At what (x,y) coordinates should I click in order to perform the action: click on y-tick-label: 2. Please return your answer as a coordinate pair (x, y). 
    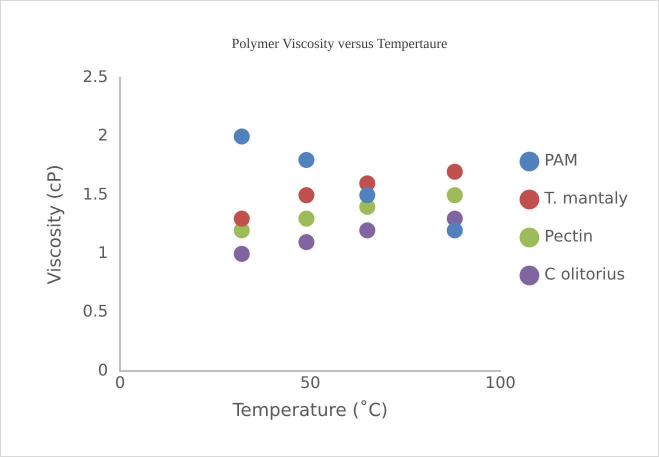
    Looking at the image, I should click on (103, 135).